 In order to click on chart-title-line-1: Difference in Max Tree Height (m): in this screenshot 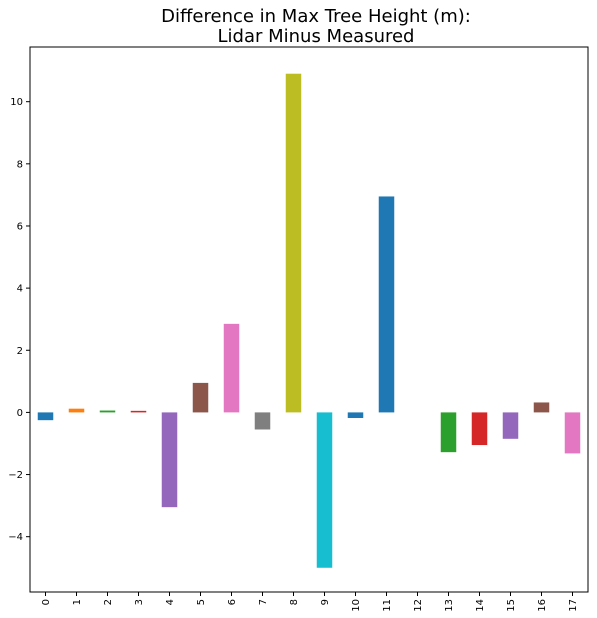, I will do `click(316, 16)`.